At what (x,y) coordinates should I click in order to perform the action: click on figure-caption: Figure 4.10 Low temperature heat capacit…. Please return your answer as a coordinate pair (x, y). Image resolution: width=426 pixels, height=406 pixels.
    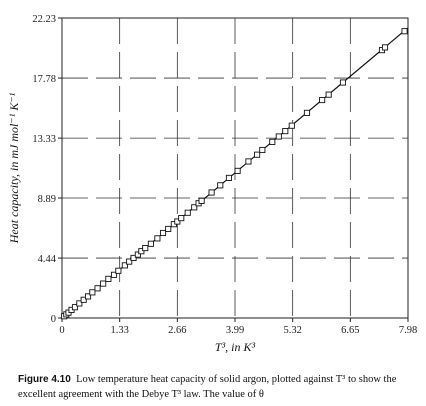
    Looking at the image, I should click on (218, 387).